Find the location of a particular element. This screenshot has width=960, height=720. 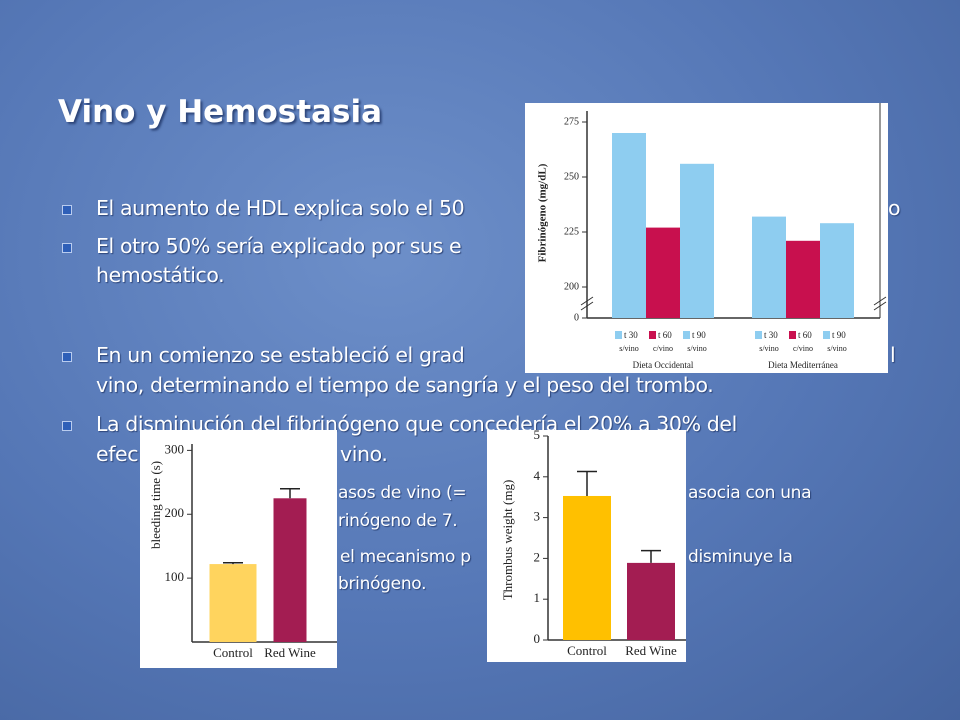

y-axis-label: Fibrinógeno (mg/dL) is located at coordinates (543, 212).